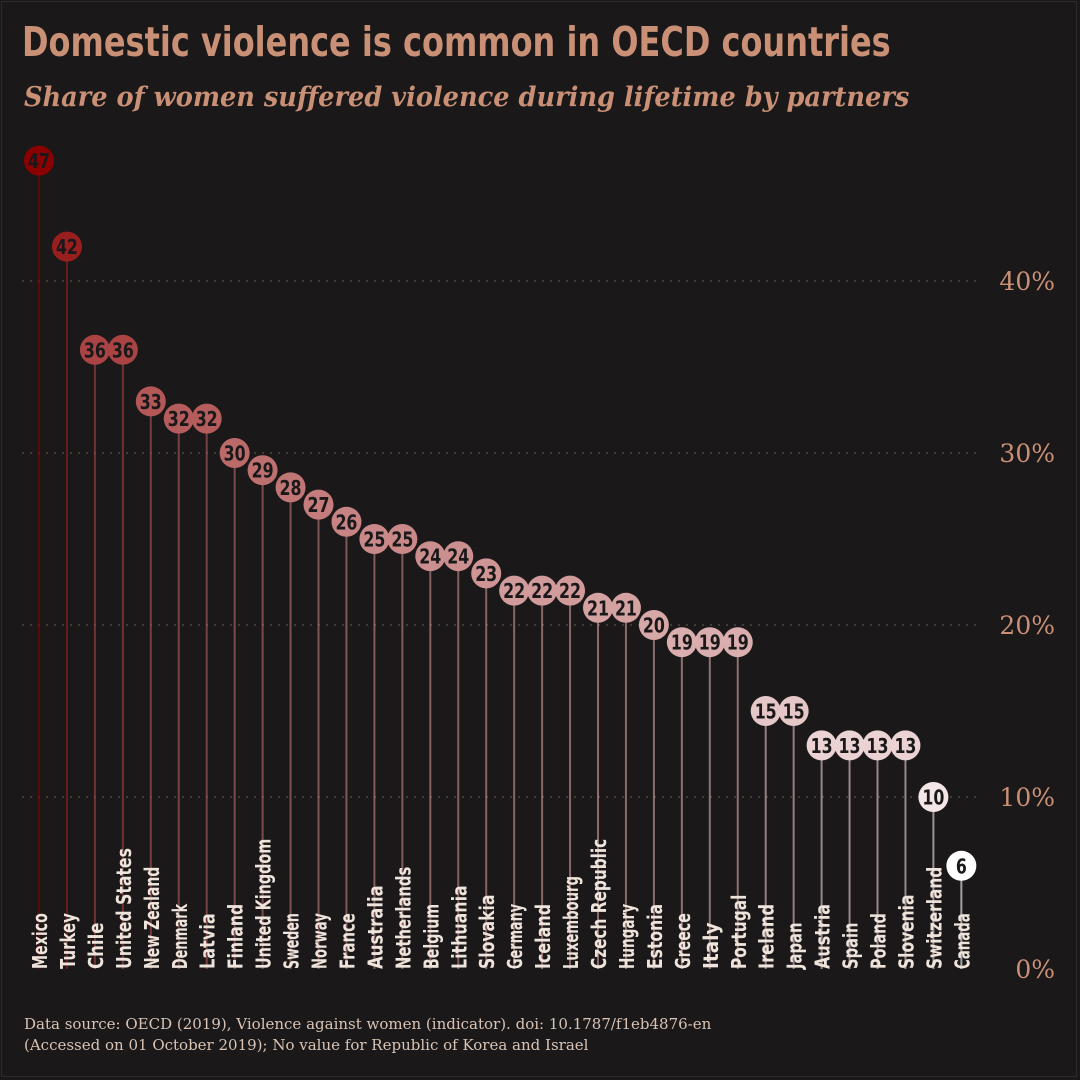  What do you see at coordinates (459, 927) in the screenshot?
I see `country-label: Lithuania` at bounding box center [459, 927].